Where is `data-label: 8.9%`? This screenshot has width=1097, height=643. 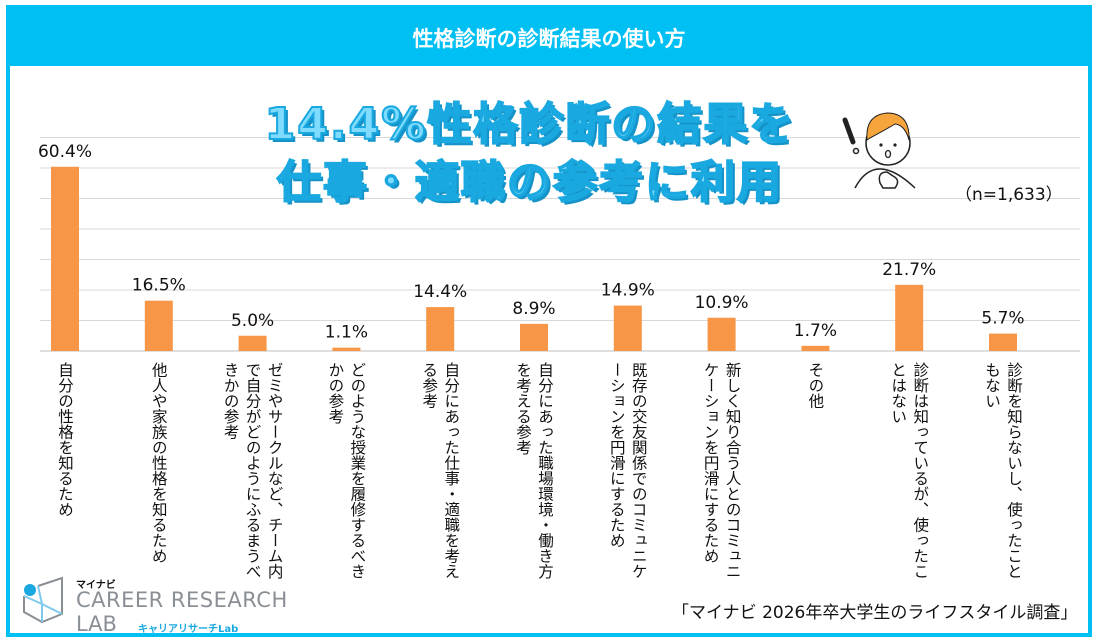 data-label: 8.9% is located at coordinates (533, 309).